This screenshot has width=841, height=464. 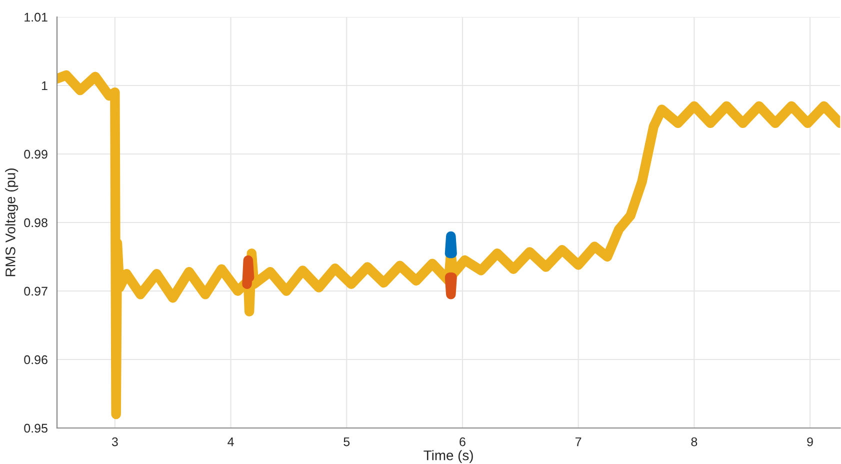 I want to click on y-tick-label: 1.01, so click(x=36, y=17).